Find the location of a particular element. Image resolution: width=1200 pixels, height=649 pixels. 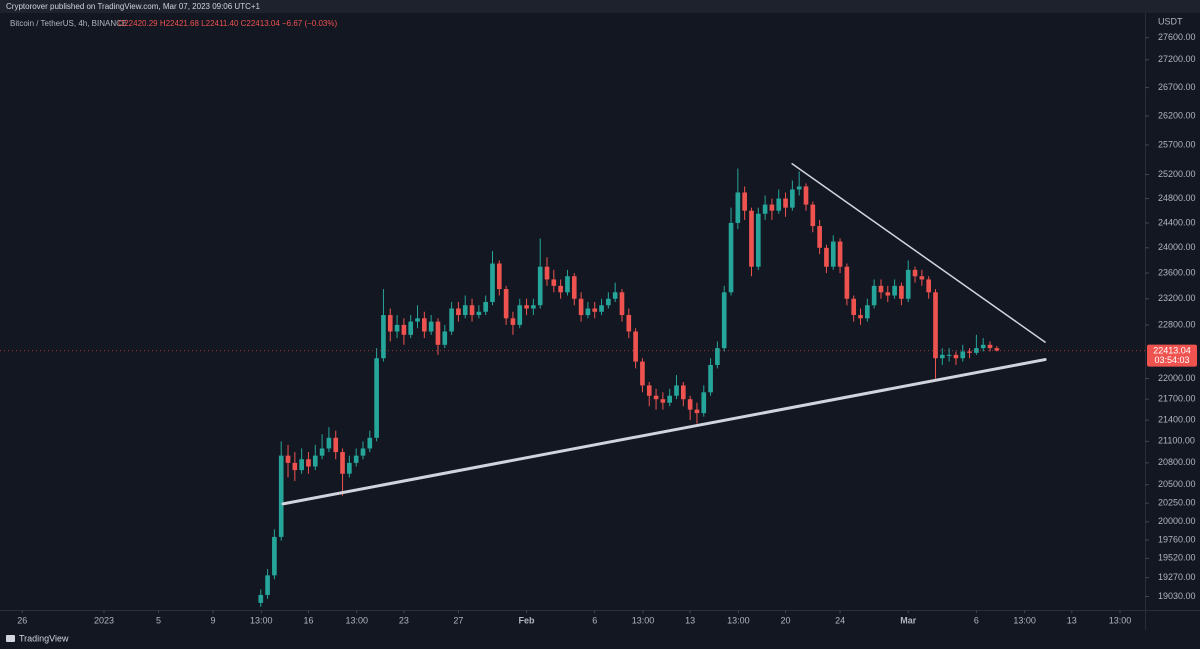

last-price-box is located at coordinates (1172, 355).